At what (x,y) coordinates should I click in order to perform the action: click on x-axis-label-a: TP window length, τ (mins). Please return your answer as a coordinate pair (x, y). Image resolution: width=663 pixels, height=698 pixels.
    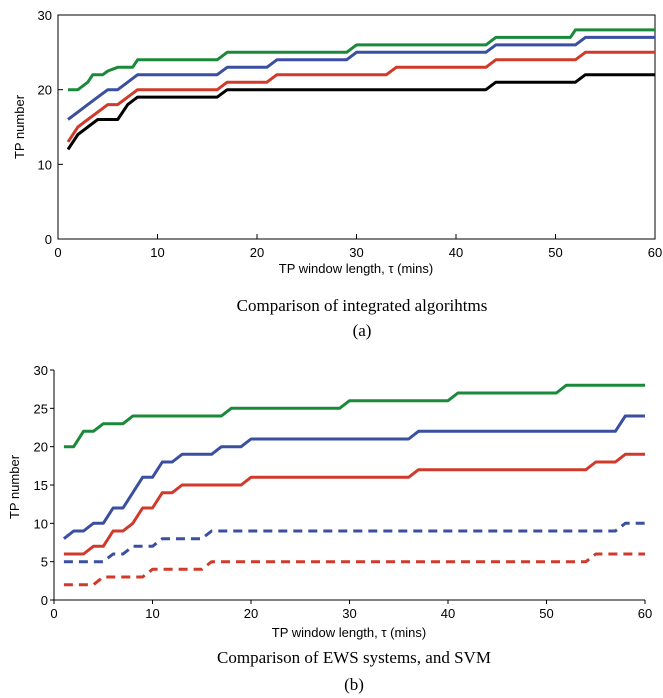
    Looking at the image, I should click on (356, 268).